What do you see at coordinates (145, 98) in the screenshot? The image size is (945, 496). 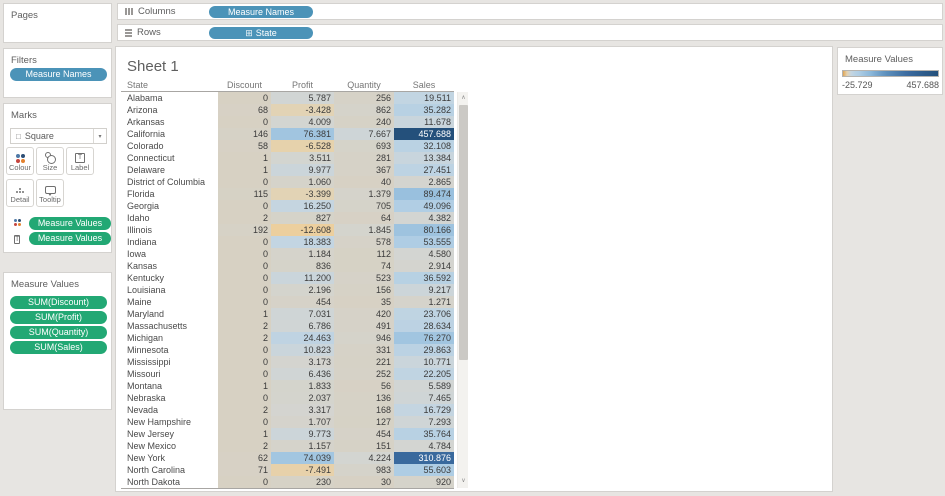 I see `row-header-state: Alabama` at bounding box center [145, 98].